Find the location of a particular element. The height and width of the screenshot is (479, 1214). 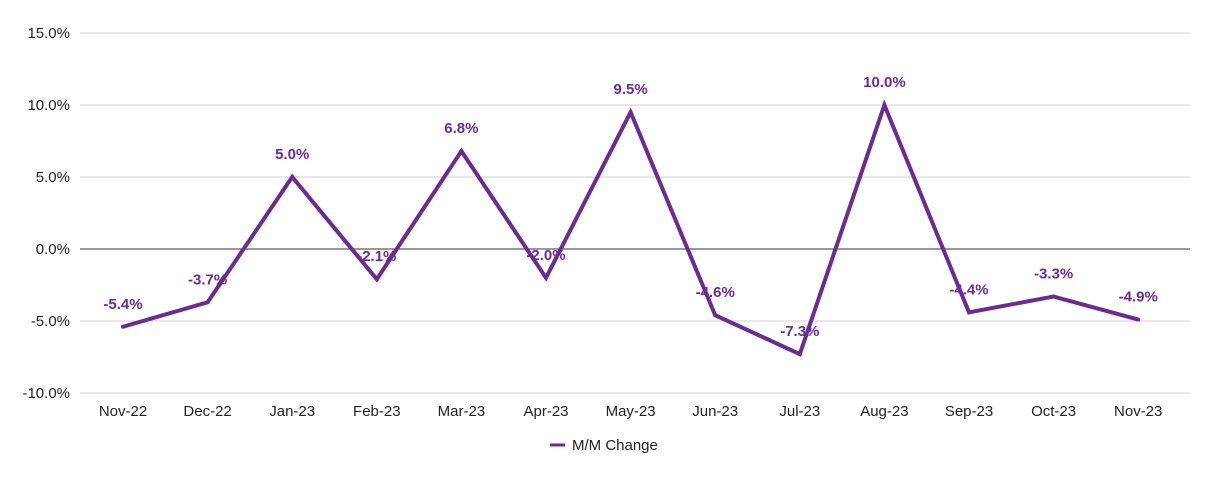

data-label: -4.4% is located at coordinates (968, 289).